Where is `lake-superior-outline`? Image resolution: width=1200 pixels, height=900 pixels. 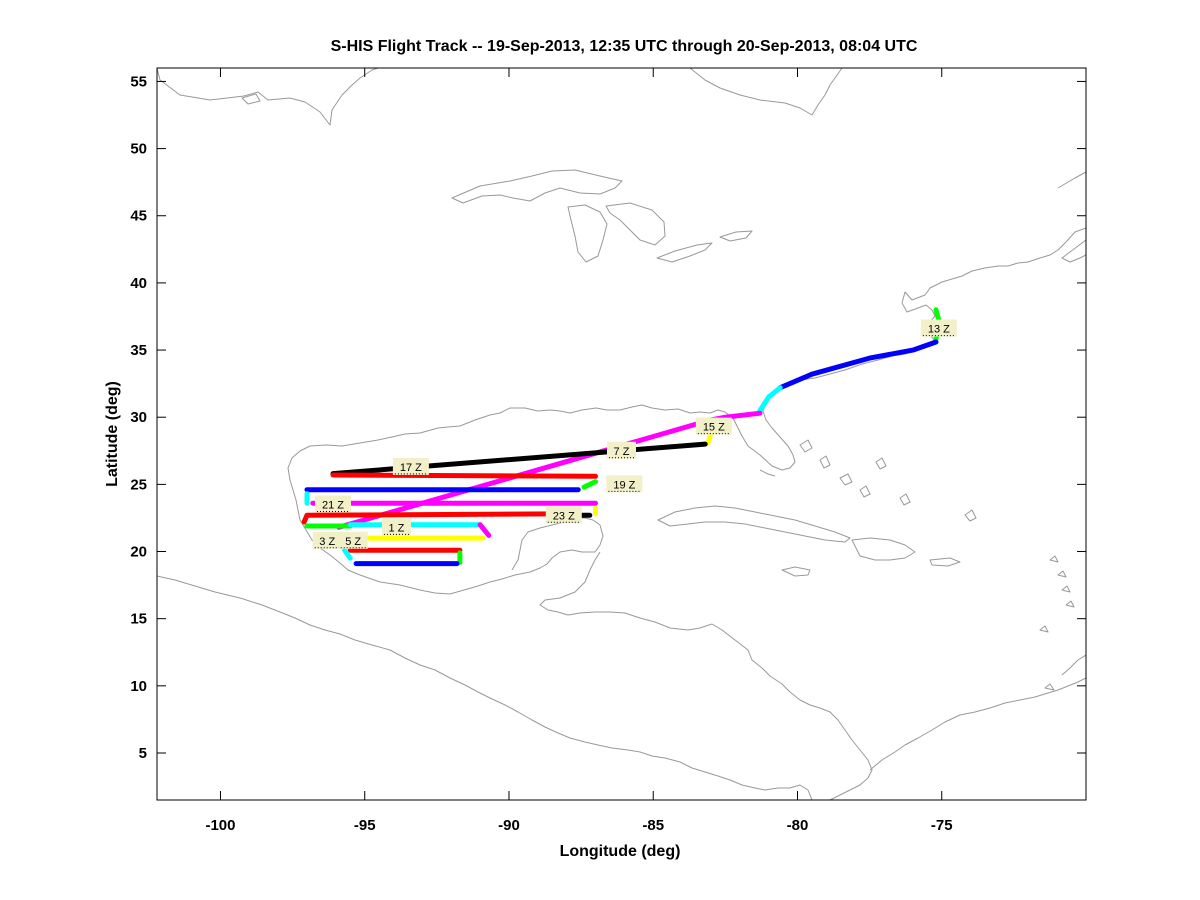 lake-superior-outline is located at coordinates (537, 186).